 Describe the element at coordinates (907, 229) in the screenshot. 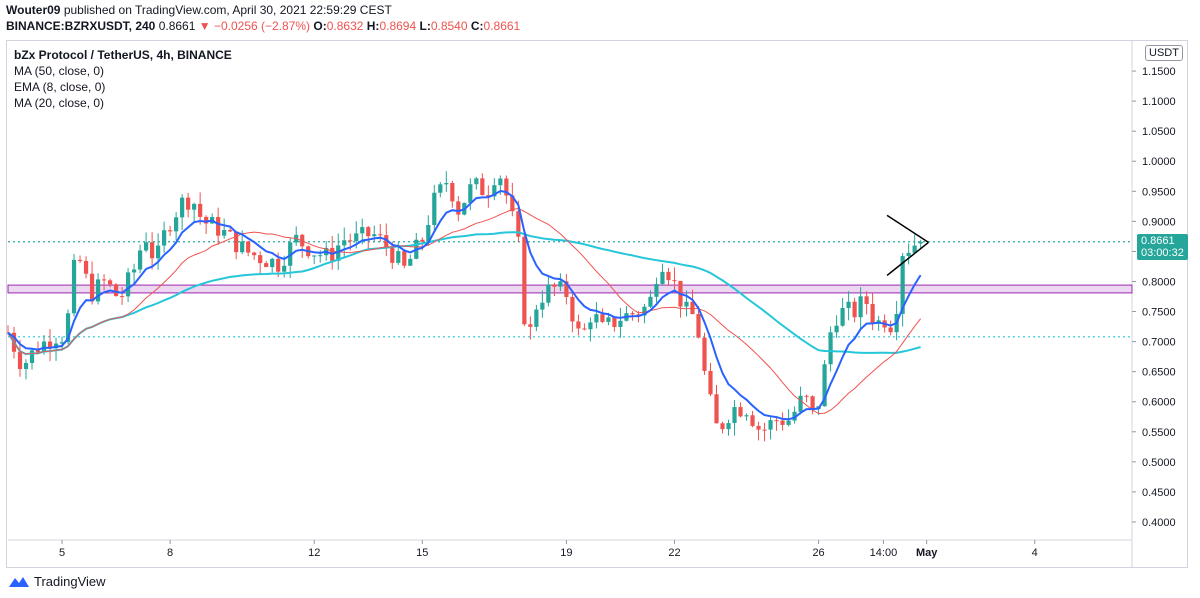

I see `pennant-upper-line` at that location.